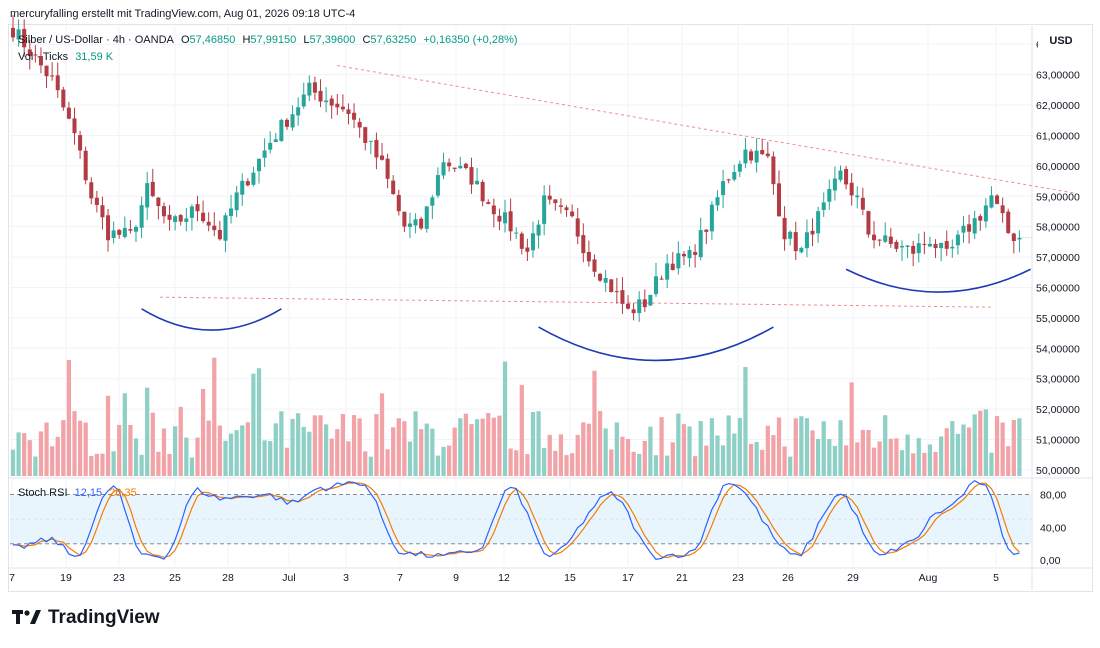 This screenshot has height=648, width=1100. What do you see at coordinates (656, 344) in the screenshot?
I see `rounding-bottom-arc` at bounding box center [656, 344].